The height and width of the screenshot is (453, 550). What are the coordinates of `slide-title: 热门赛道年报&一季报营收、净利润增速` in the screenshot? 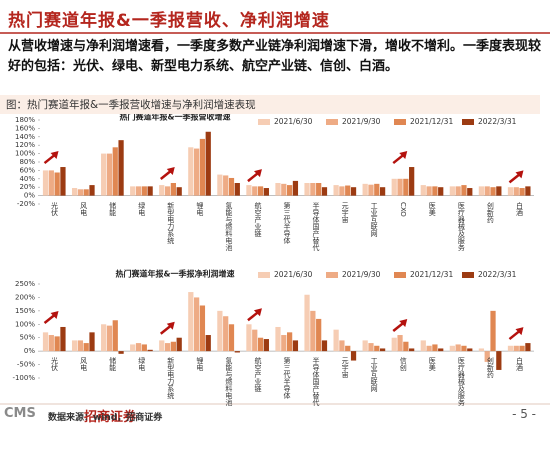 It's located at (169, 21).